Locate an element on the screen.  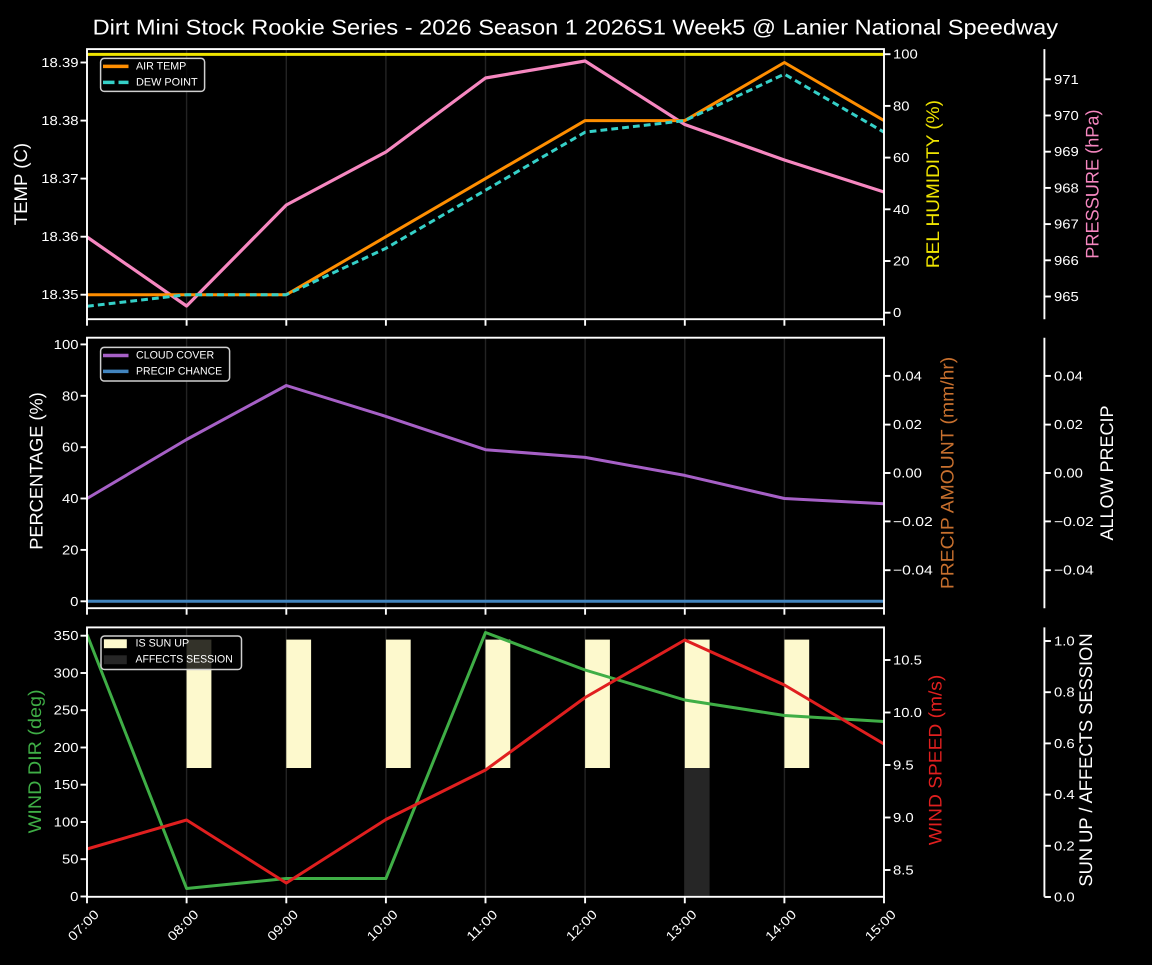
svg-text: 0.2 is located at coordinates (1064, 845).